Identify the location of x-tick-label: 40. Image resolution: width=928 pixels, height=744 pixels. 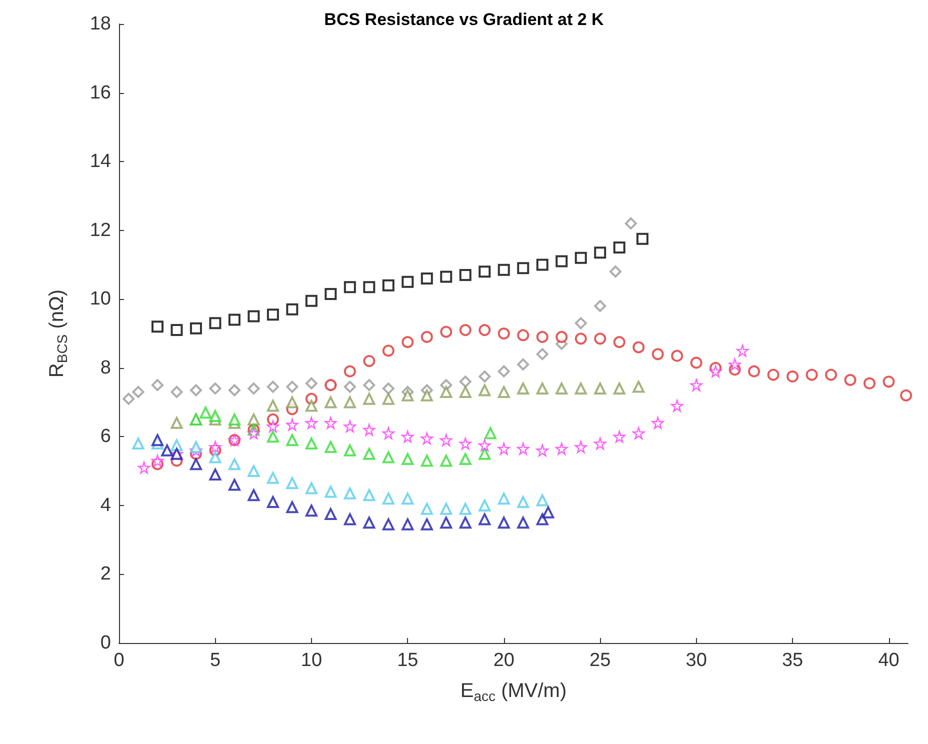
(889, 660).